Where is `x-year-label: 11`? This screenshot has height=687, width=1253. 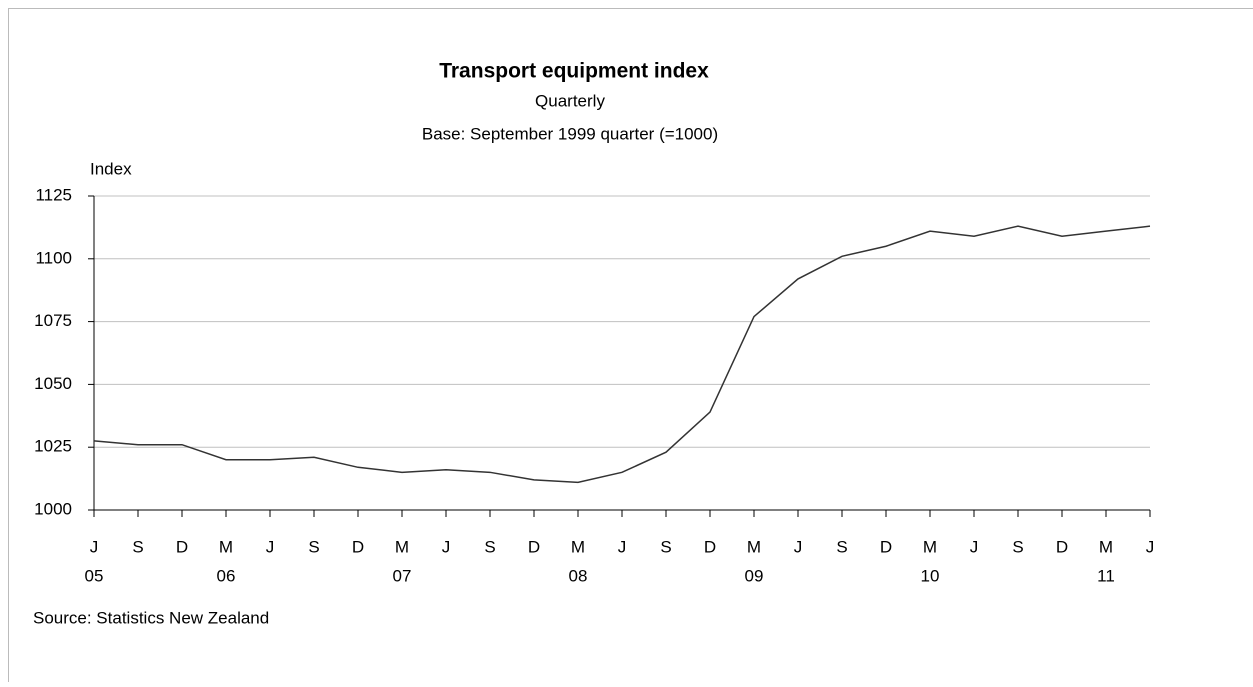 x-year-label: 11 is located at coordinates (1106, 575).